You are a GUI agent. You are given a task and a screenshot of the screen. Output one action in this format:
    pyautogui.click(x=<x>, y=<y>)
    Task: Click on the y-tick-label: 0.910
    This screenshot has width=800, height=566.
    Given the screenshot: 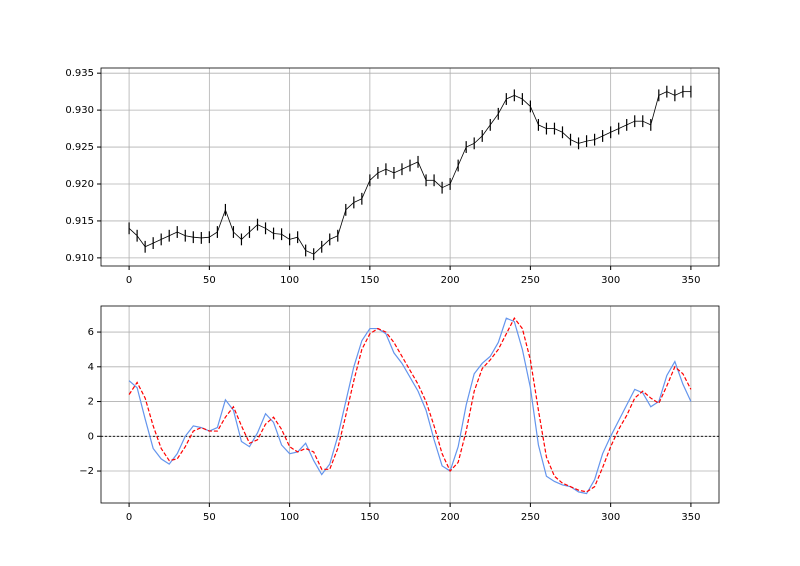 What is the action you would take?
    pyautogui.click(x=79, y=258)
    